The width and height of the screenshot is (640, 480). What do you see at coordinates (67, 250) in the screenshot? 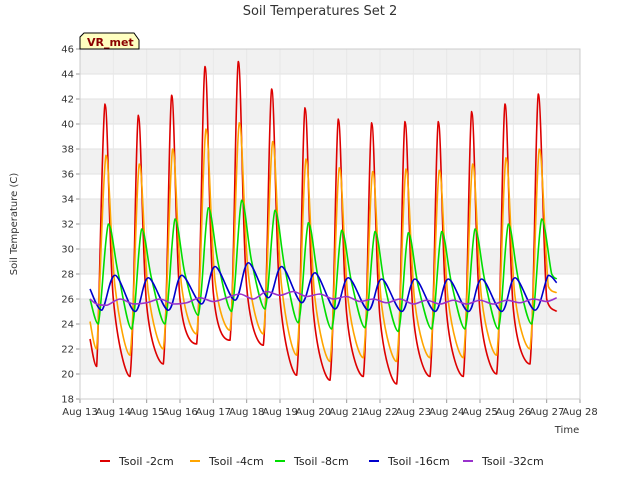
I see `y-tick-label: 30` at bounding box center [67, 250].